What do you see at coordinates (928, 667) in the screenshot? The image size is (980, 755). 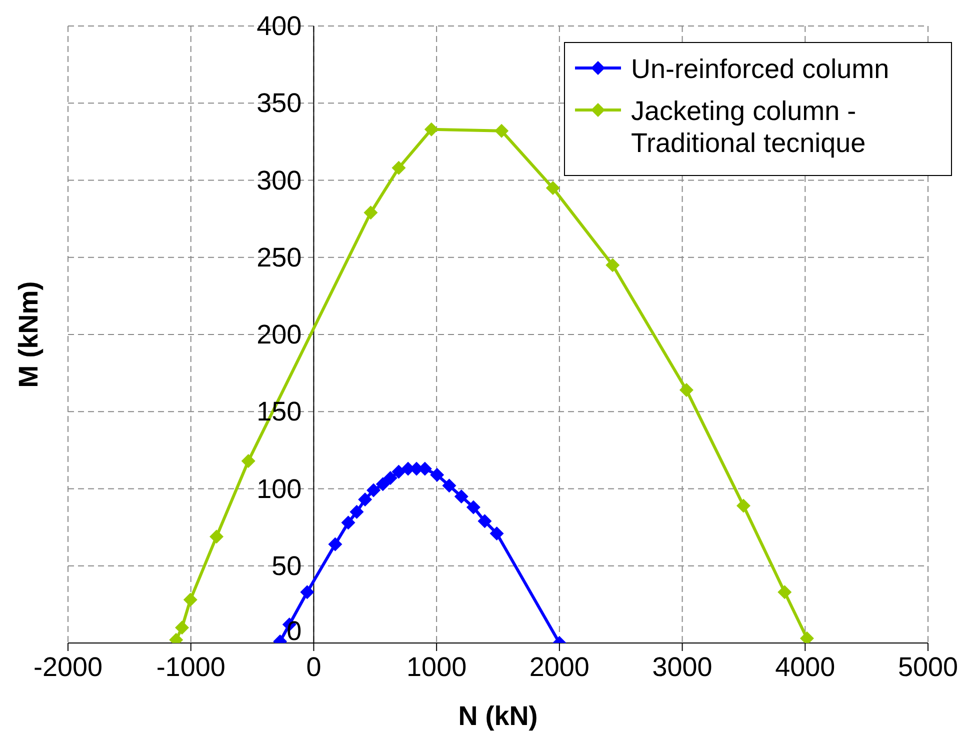 I see `x-tick-label: 5000` at bounding box center [928, 667].